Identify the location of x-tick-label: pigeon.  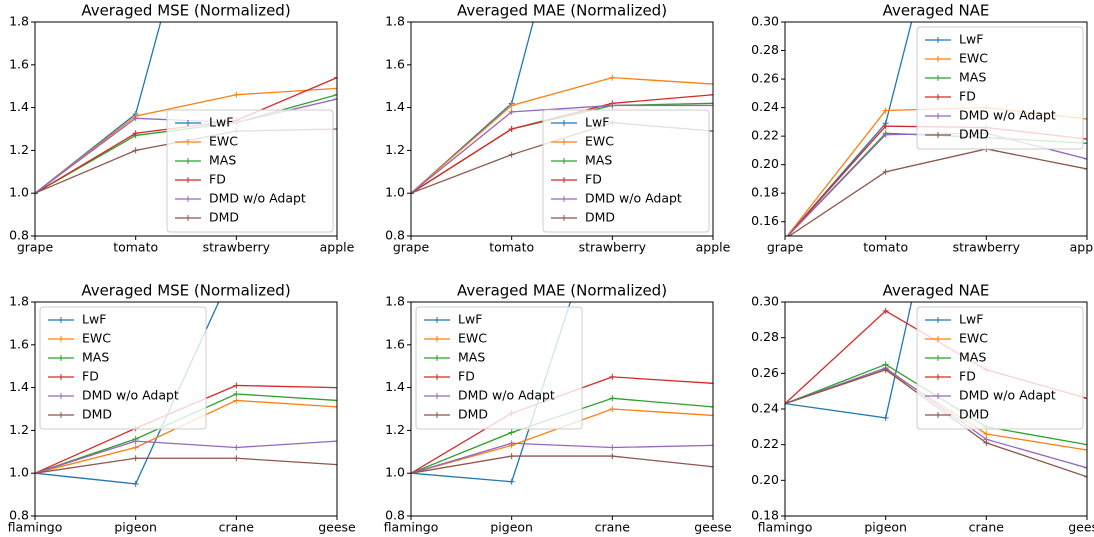
(511, 527).